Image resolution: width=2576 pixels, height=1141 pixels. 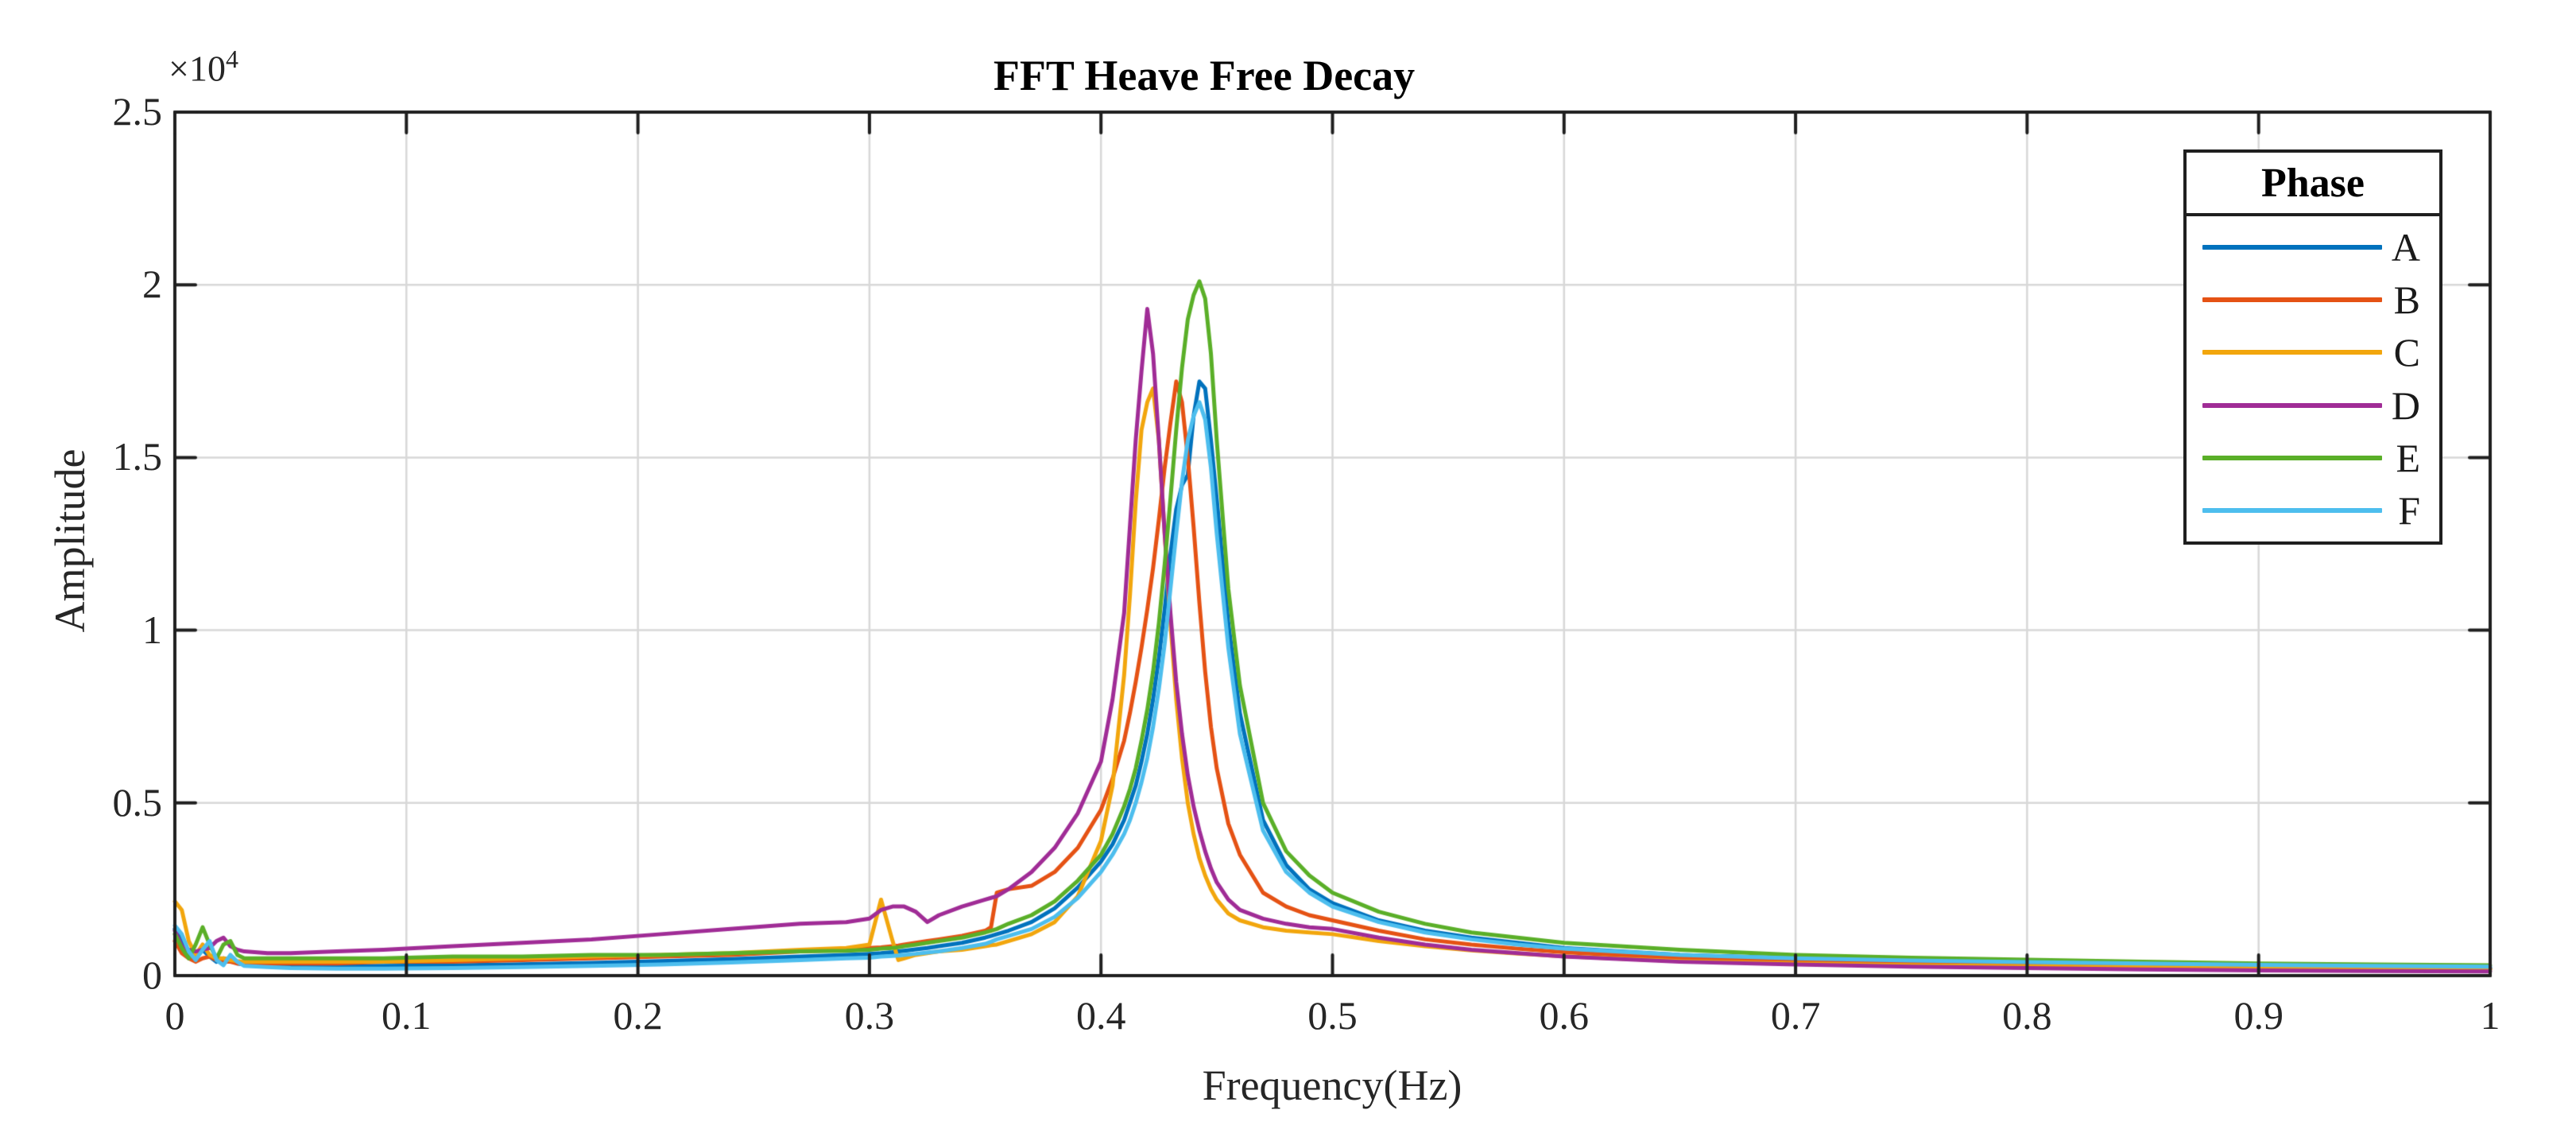 What do you see at coordinates (2406, 300) in the screenshot?
I see `legend-entry-label: B` at bounding box center [2406, 300].